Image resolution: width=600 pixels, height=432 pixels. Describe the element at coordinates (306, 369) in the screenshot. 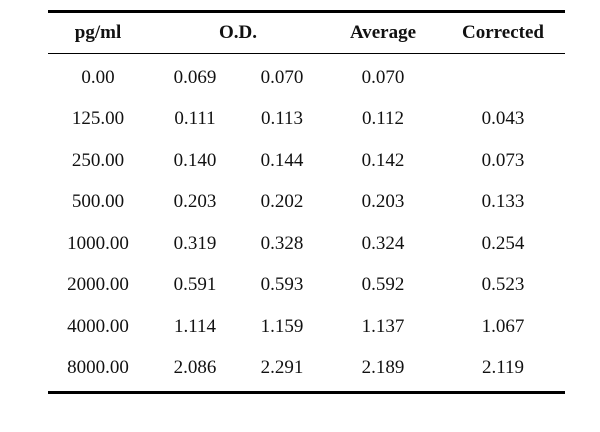

I see `table-row: 8000.00 2.086 2.291 2.189 2.119` at that location.